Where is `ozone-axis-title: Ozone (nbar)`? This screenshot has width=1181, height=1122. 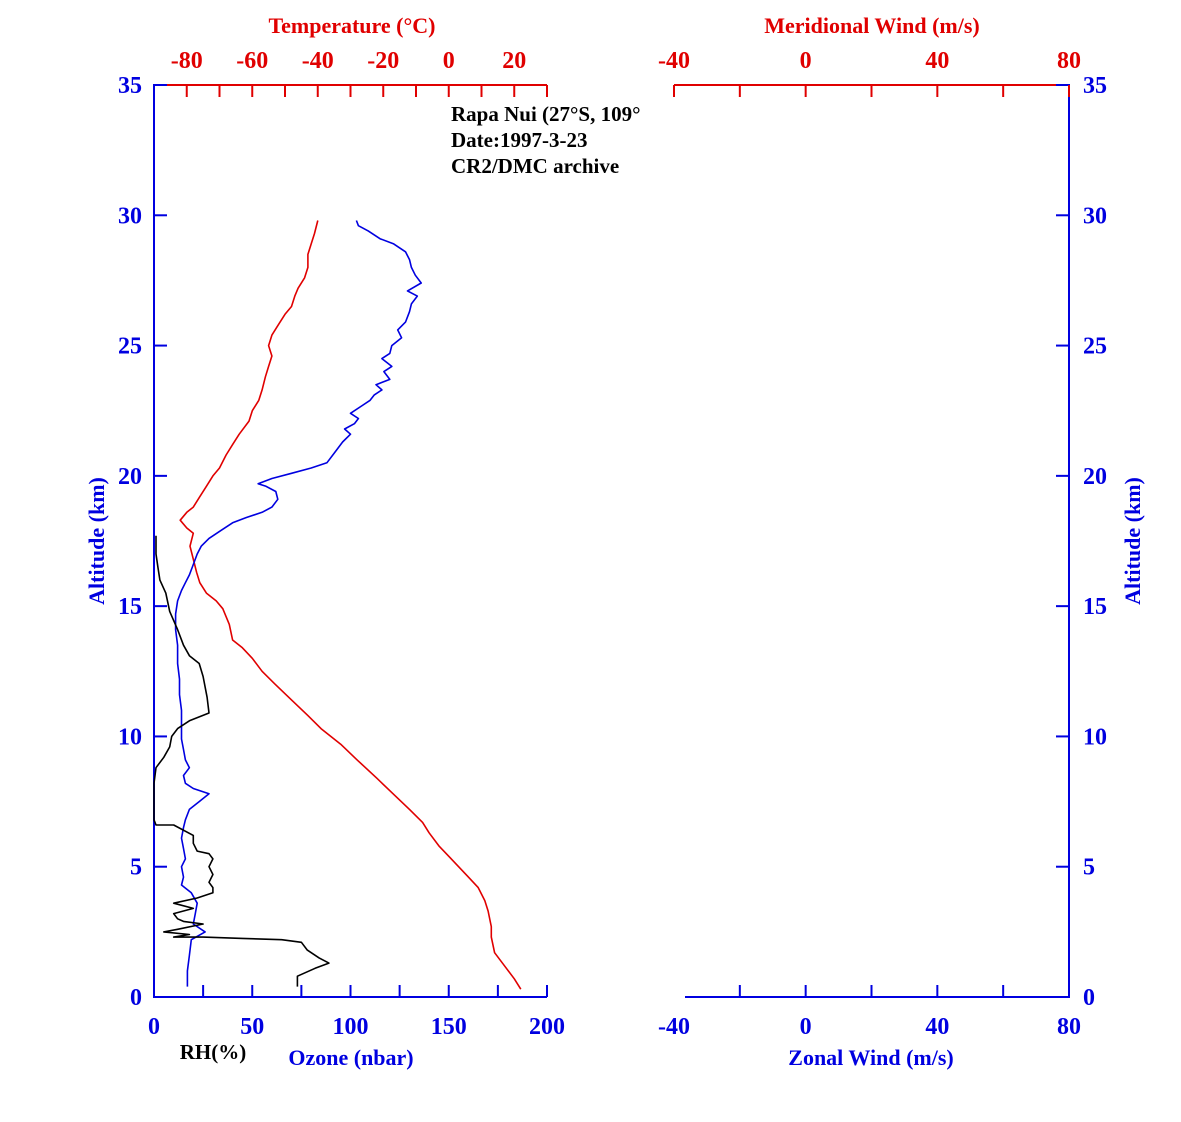
ozone-axis-title: Ozone (nbar) is located at coordinates (350, 1057).